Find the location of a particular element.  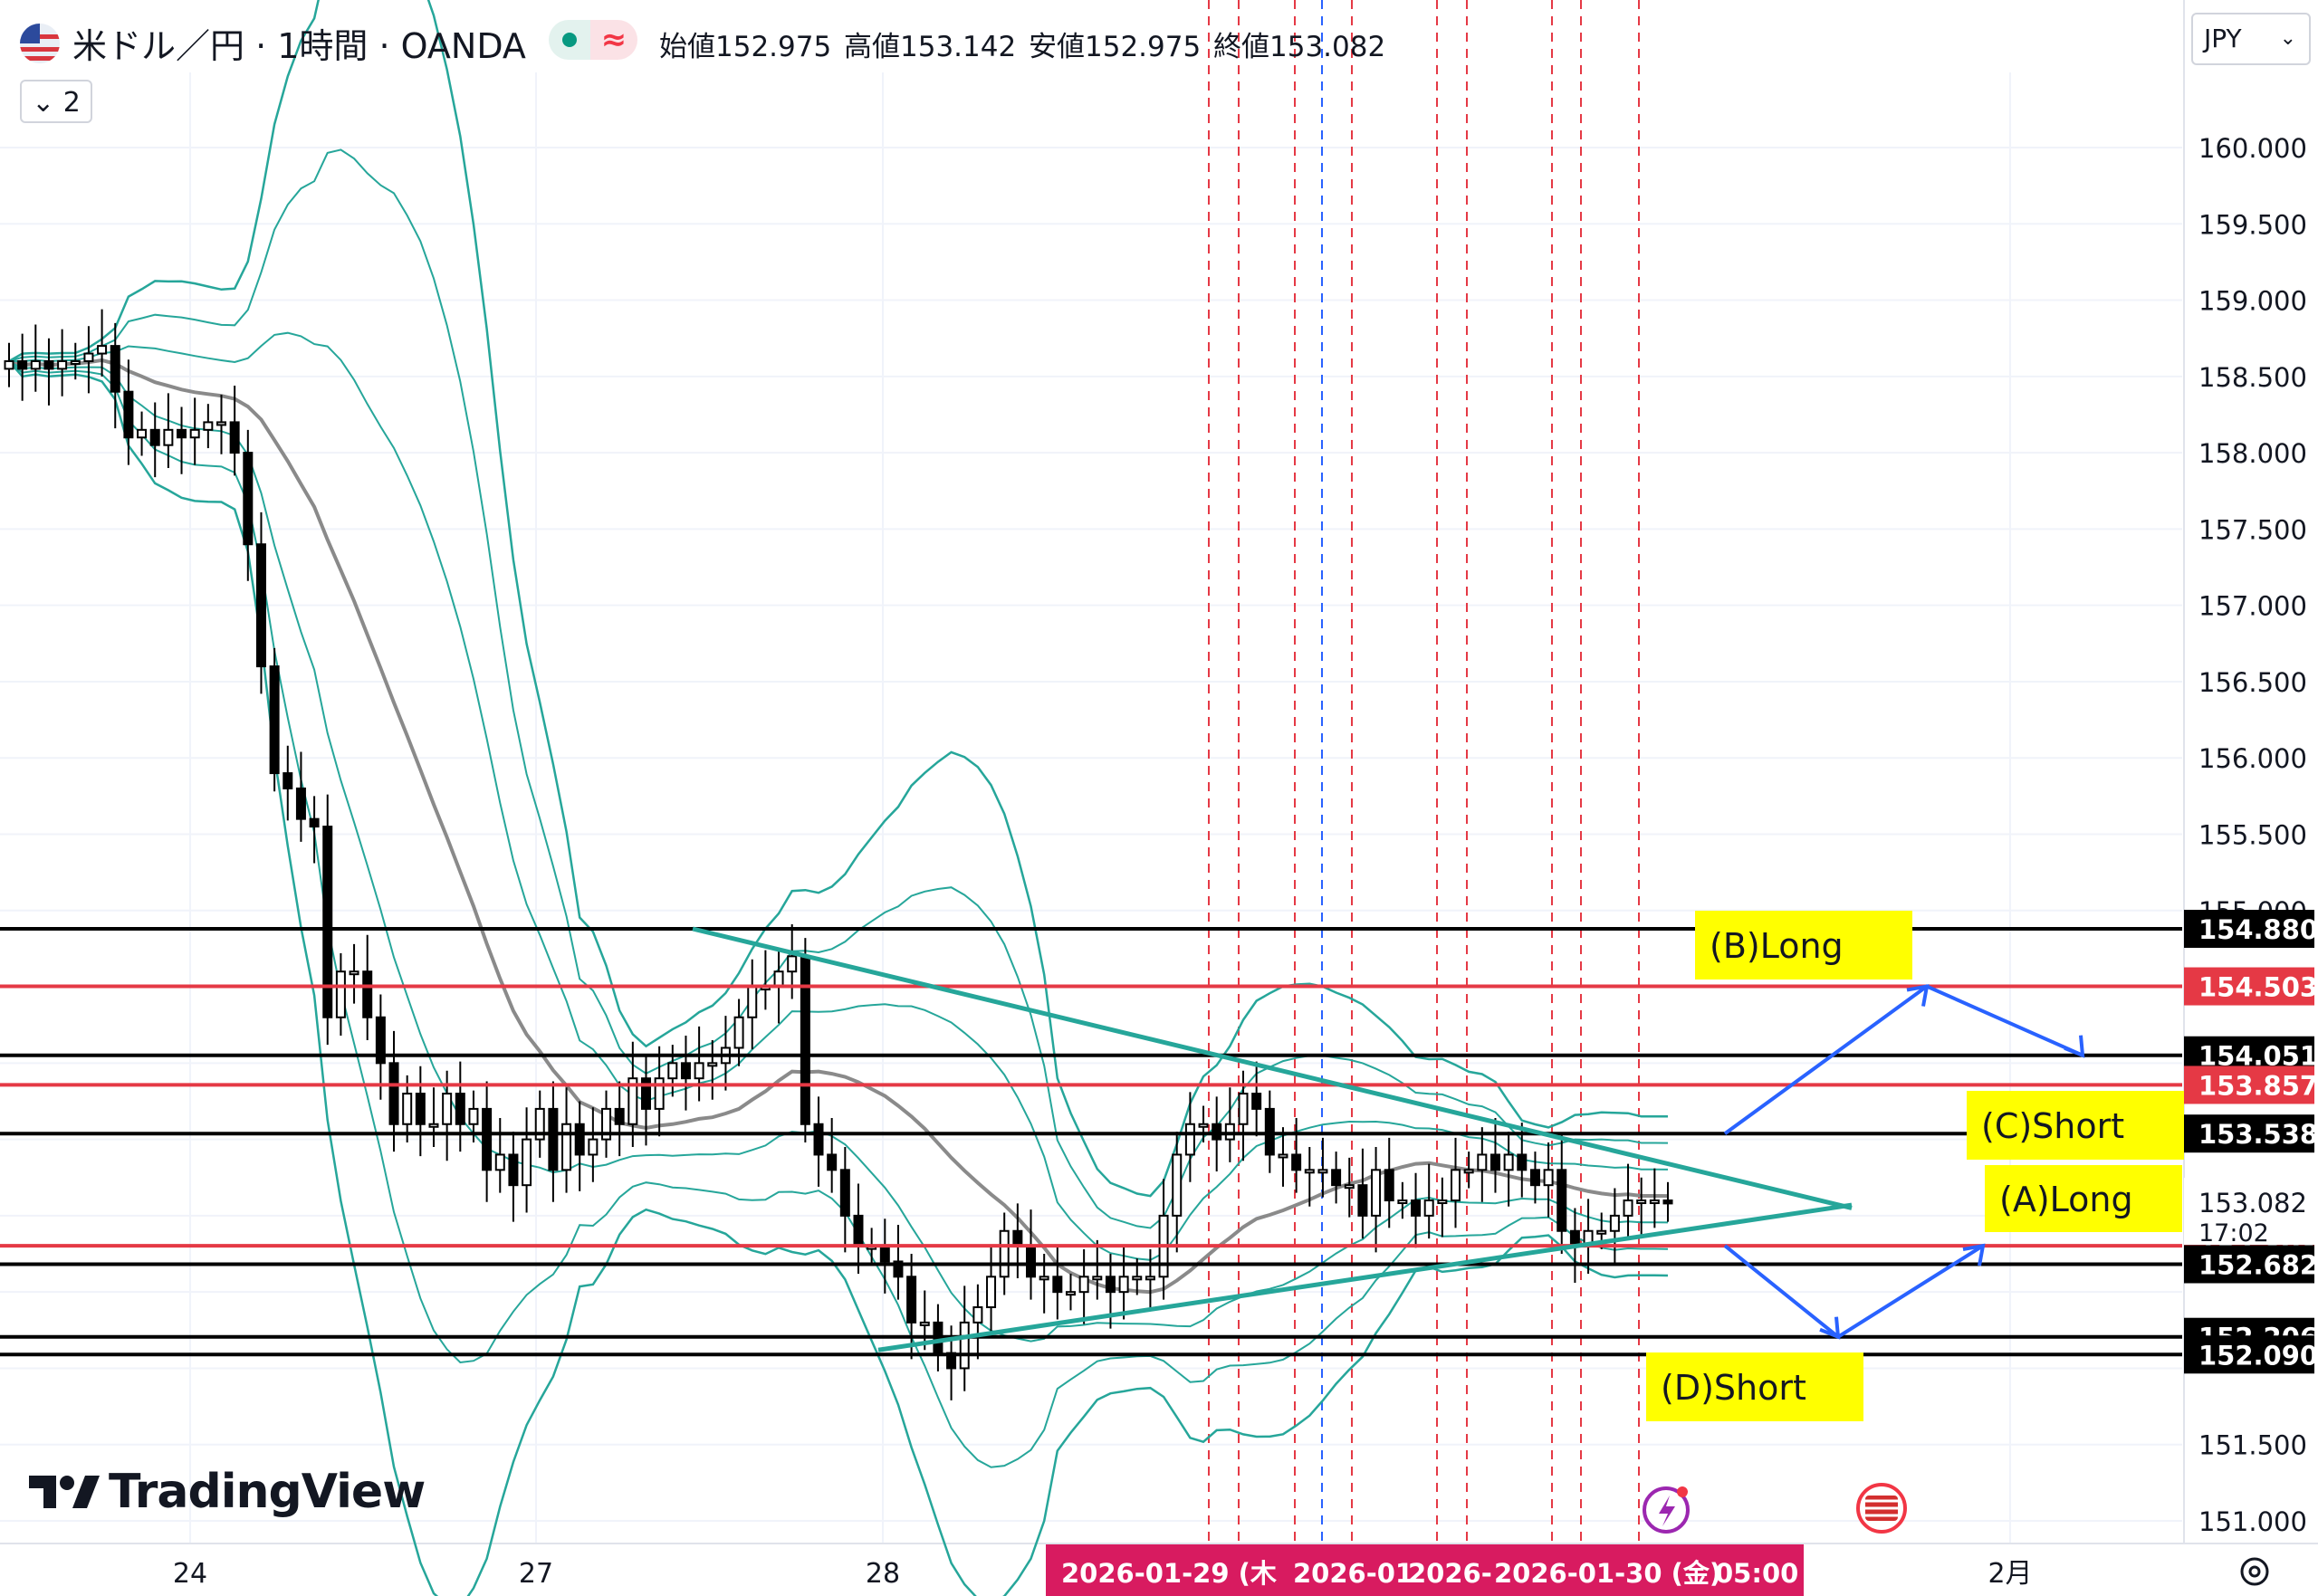

price-tick-label: 159.500 is located at coordinates (2252, 224).